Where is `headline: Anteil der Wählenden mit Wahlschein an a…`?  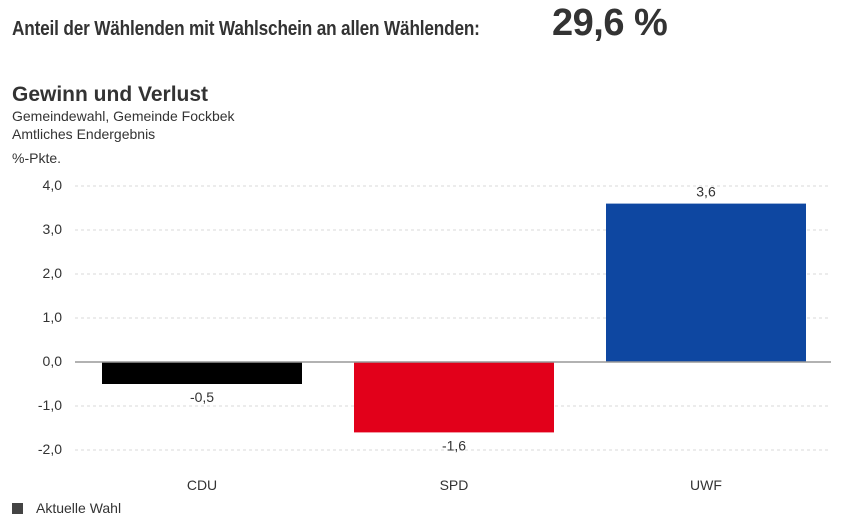 headline: Anteil der Wählenden mit Wahlschein an a… is located at coordinates (340, 23).